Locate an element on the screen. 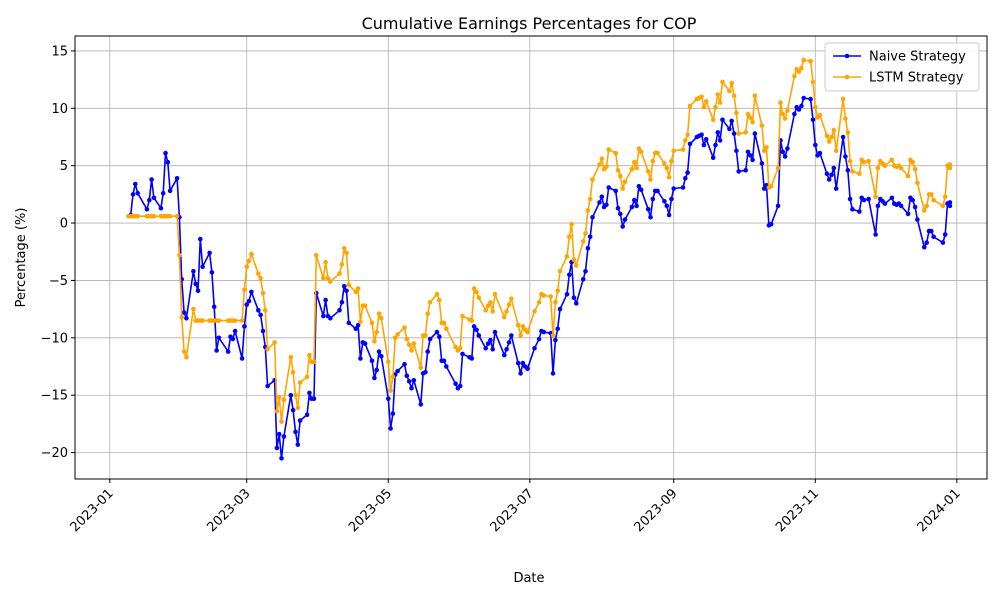 This screenshot has height=600, width=1000. x-axis-label: Date is located at coordinates (528, 578).